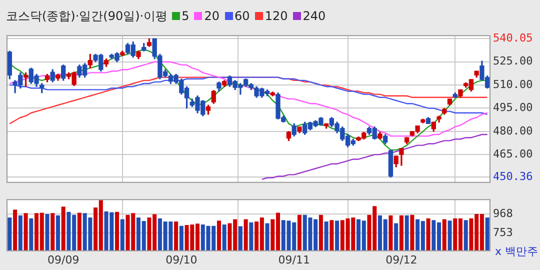 This screenshot has height=270, width=540. I want to click on legend-label: 120, so click(276, 16).